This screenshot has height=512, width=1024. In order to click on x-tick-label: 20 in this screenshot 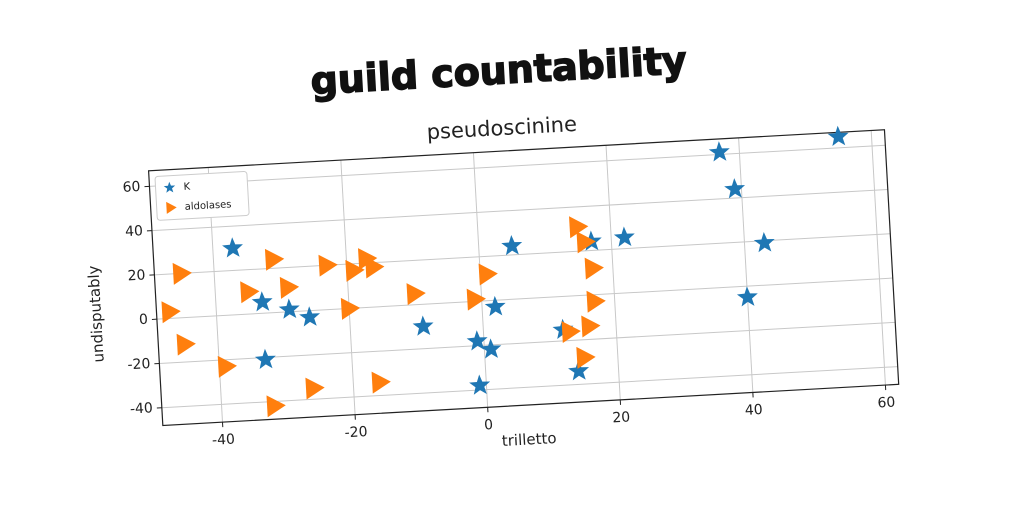, I will do `click(621, 417)`.